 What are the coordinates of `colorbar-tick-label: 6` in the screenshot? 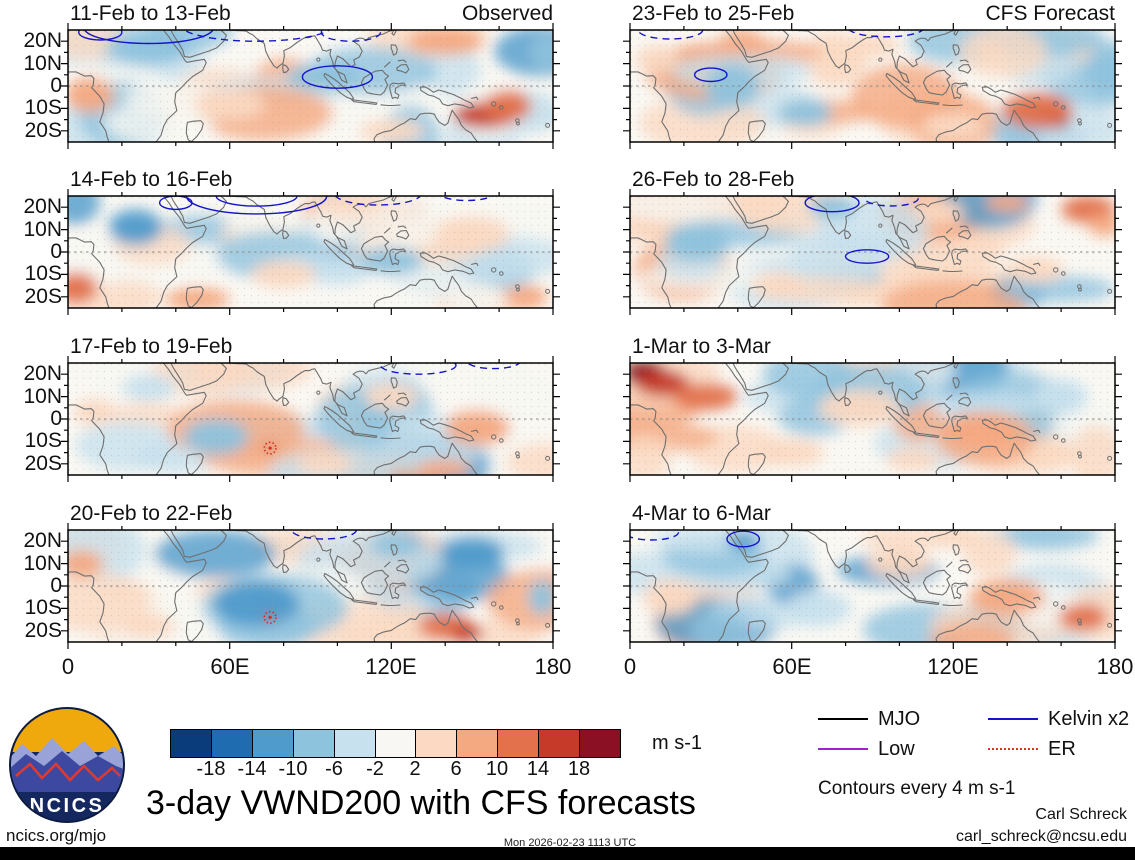 It's located at (456, 769).